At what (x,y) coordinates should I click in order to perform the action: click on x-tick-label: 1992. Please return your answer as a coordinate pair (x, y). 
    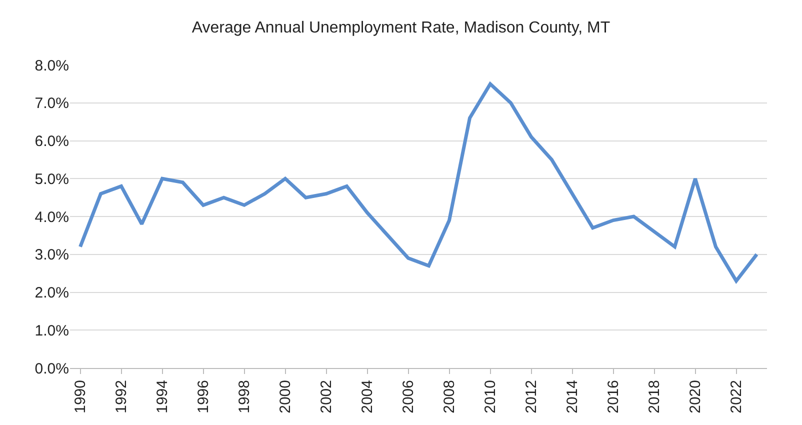
    Looking at the image, I should click on (121, 397).